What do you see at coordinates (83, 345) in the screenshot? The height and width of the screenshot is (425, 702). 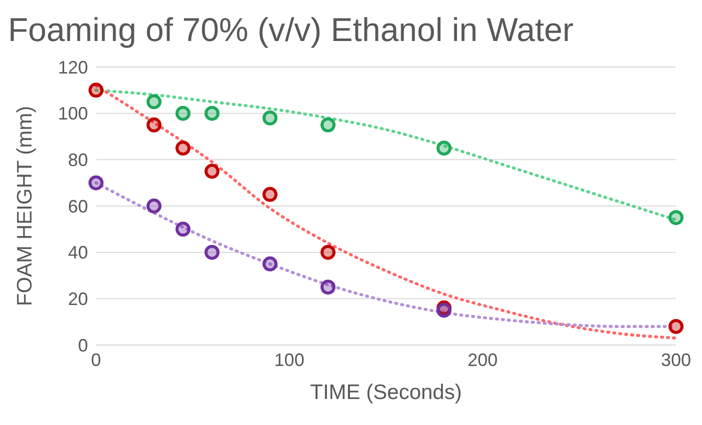 I see `y-tick-label: 0` at bounding box center [83, 345].